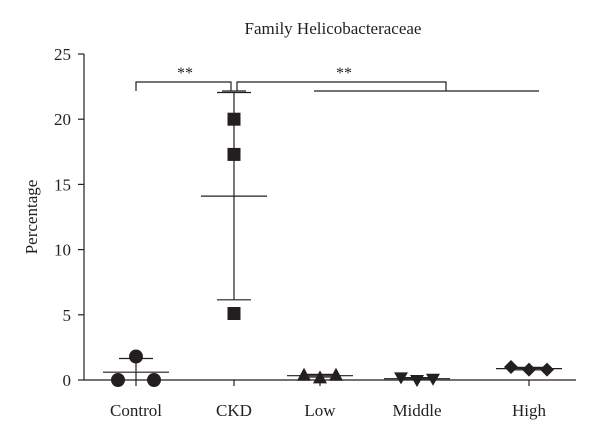 This screenshot has width=600, height=443. Describe the element at coordinates (62, 54) in the screenshot. I see `y-tick-label: 25` at that location.